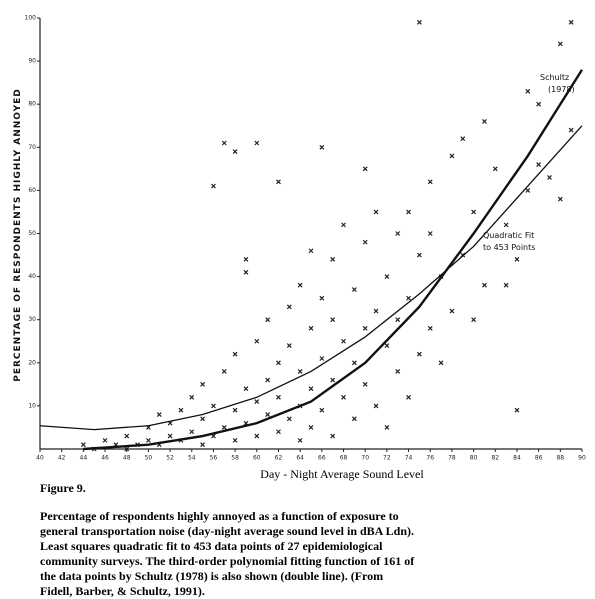 The image size is (595, 599). Describe the element at coordinates (32, 276) in the screenshot. I see `y-tick-label: 40` at that location.